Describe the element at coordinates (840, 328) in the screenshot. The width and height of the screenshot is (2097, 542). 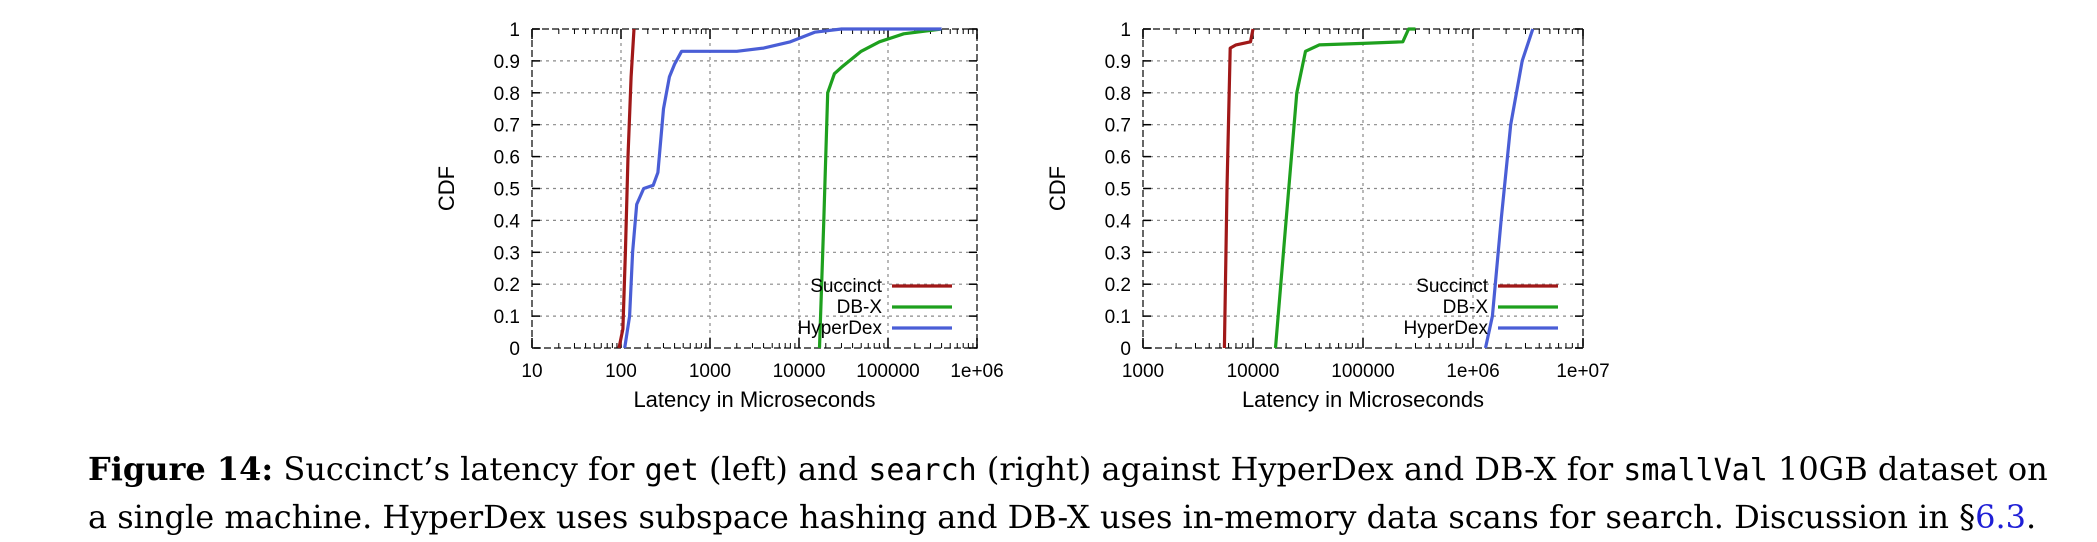
I see `left-legend-label-hyperdex: HyperDex` at that location.